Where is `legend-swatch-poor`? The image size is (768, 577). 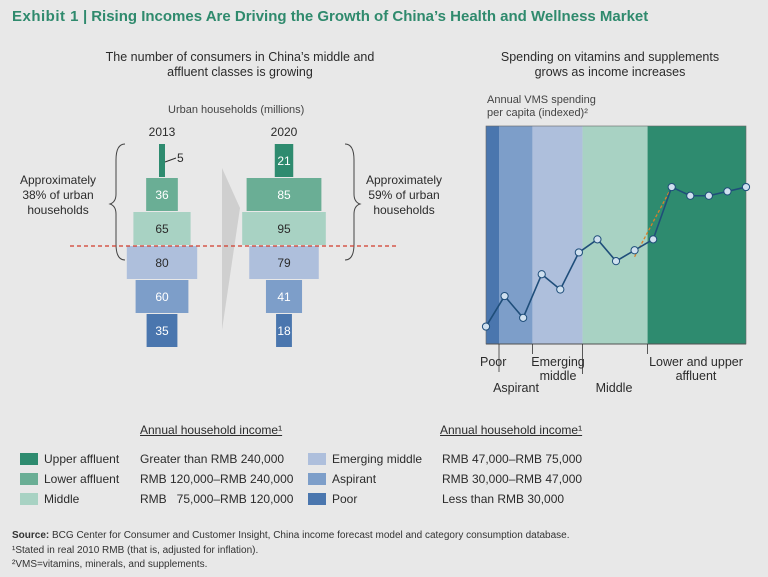 legend-swatch-poor is located at coordinates (317, 499).